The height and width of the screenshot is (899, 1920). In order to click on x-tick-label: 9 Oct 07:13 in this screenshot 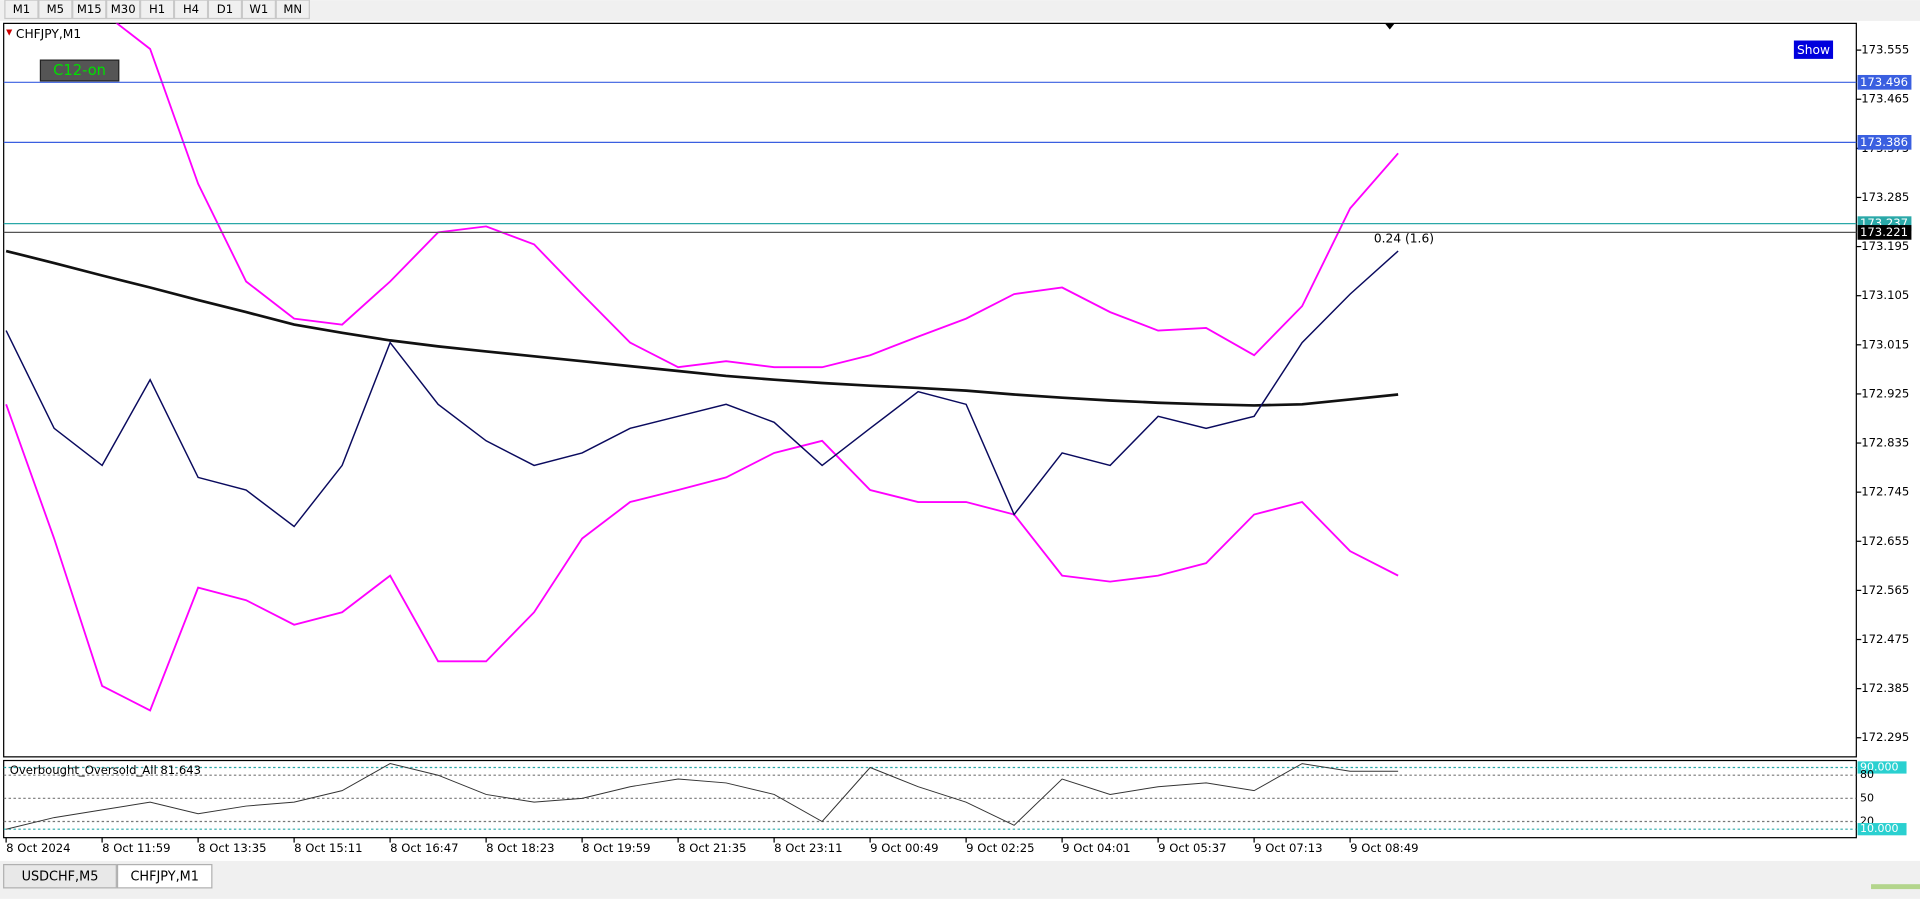, I will do `click(1288, 848)`.